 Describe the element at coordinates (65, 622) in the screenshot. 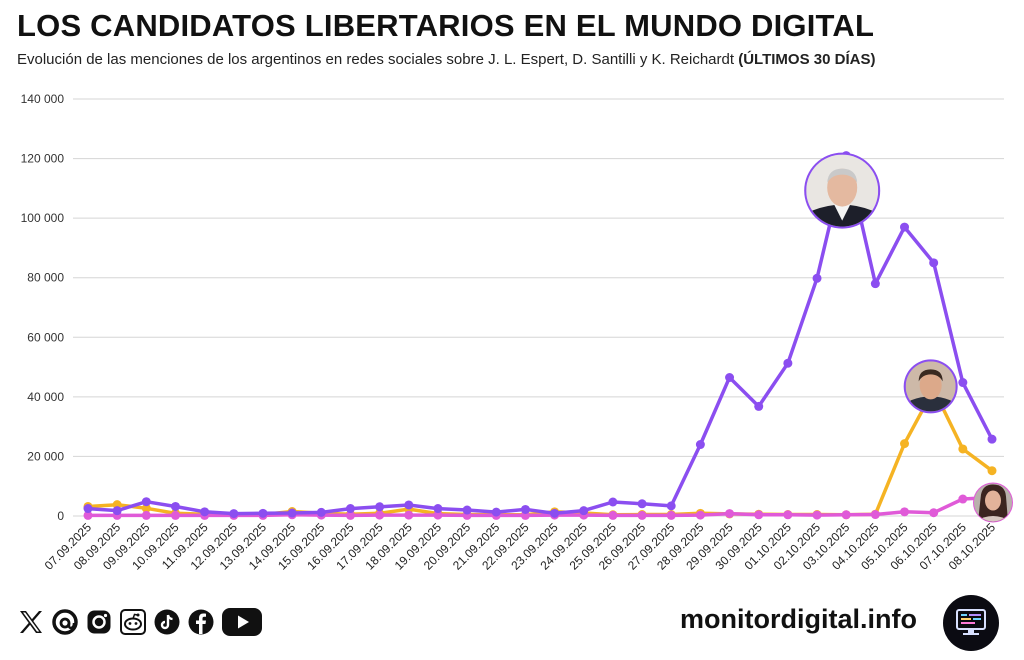

I see `threads-icon` at that location.